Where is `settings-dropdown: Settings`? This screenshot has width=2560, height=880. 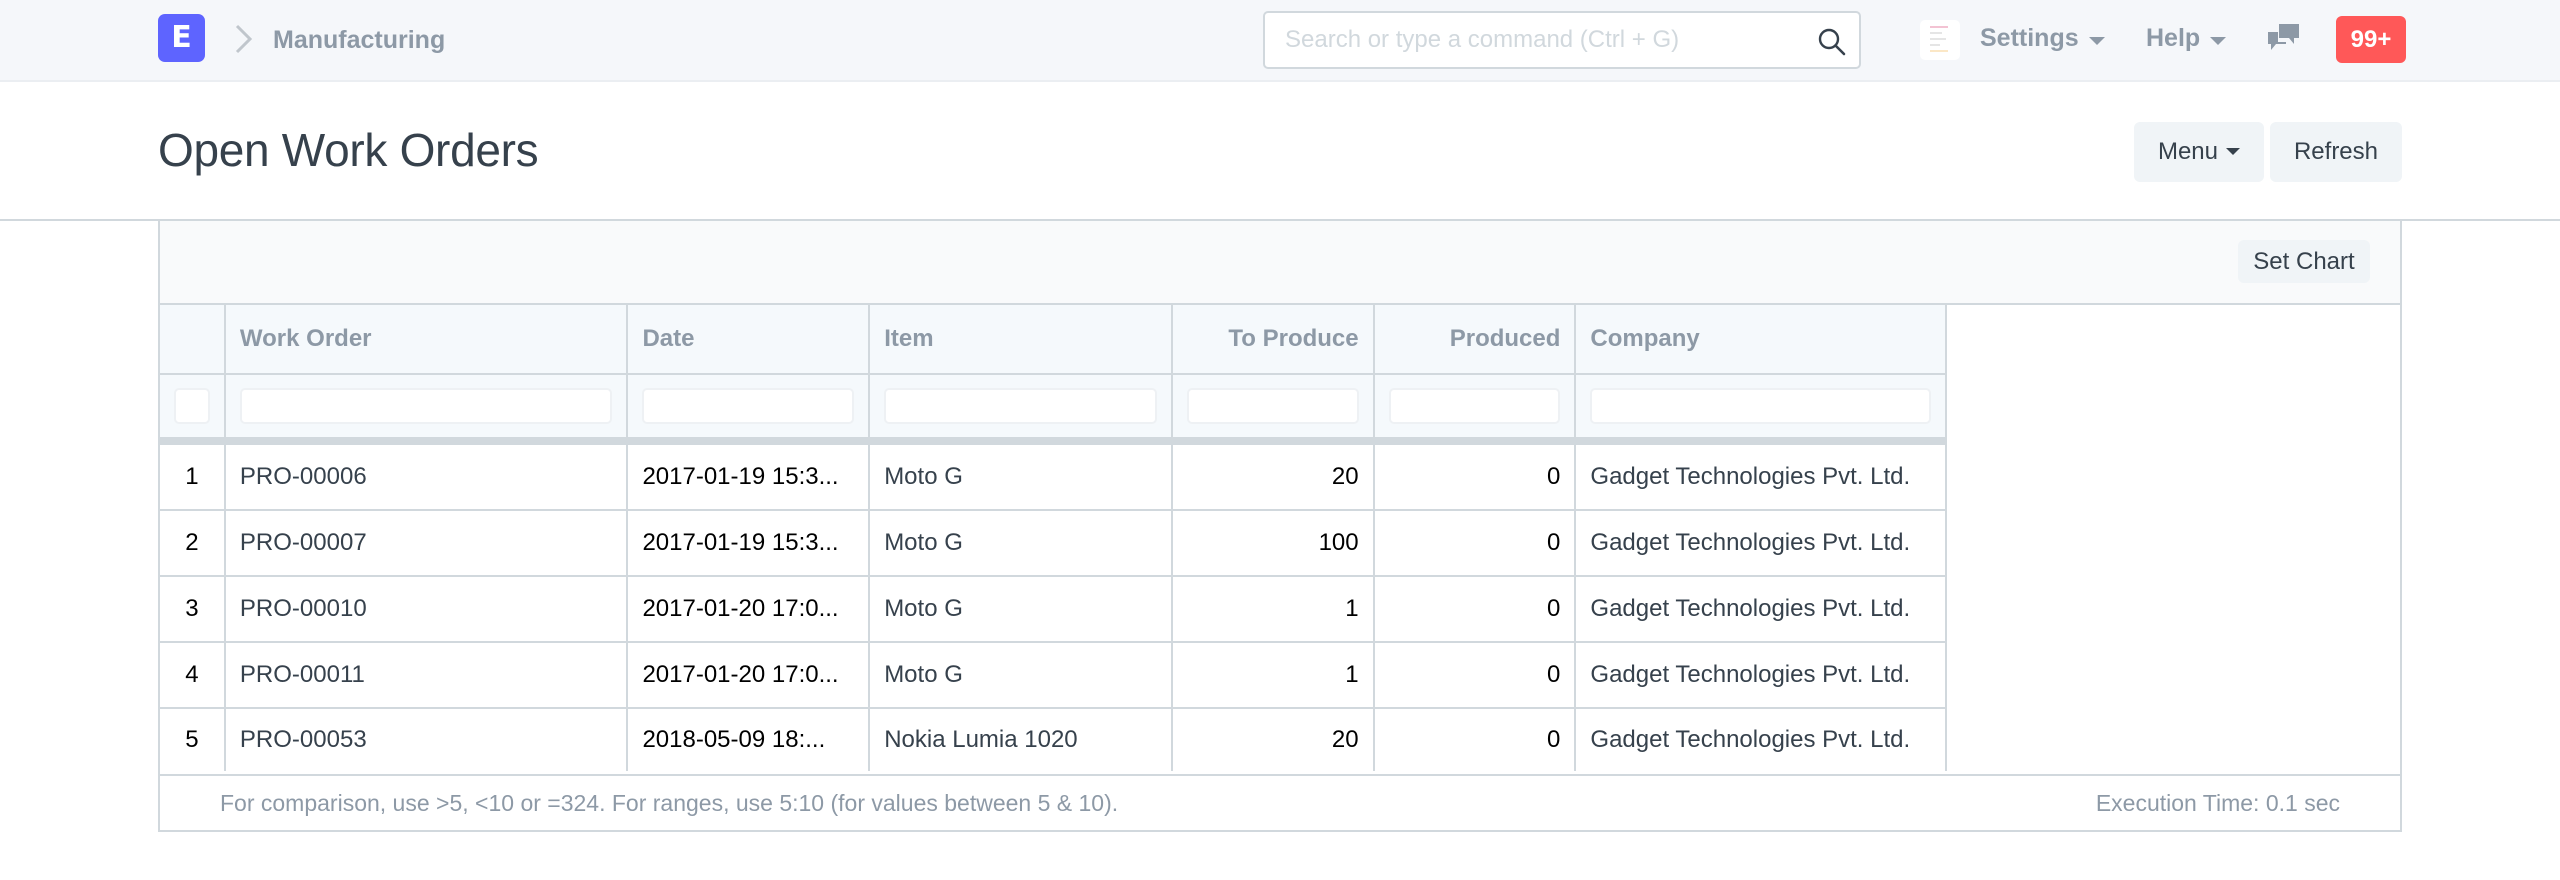
settings-dropdown: Settings is located at coordinates (2042, 38).